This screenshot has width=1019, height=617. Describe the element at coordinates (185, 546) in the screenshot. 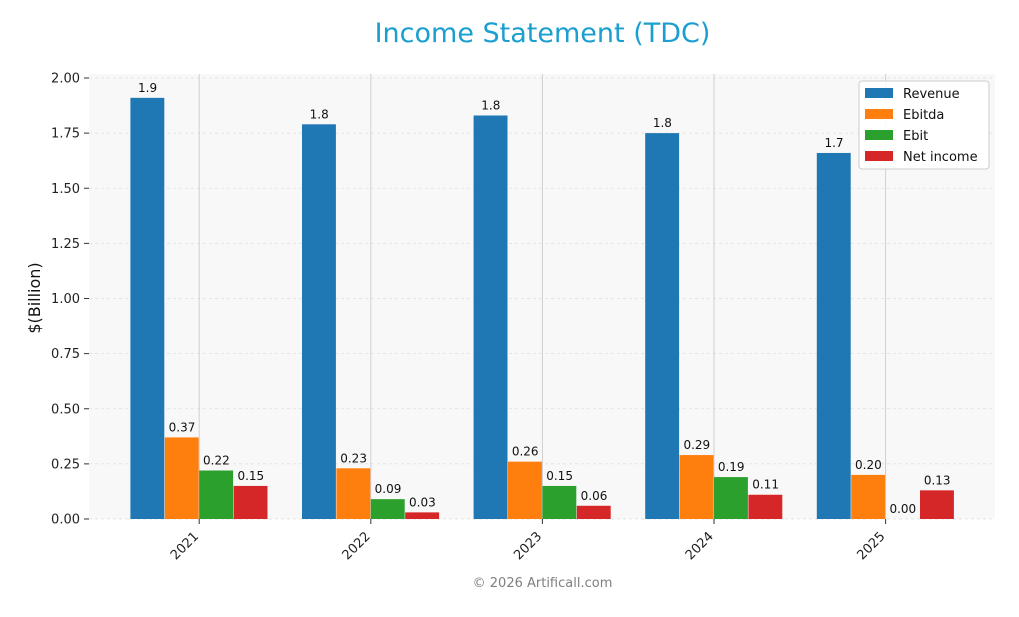

I see `x-tick-label: 2021` at that location.